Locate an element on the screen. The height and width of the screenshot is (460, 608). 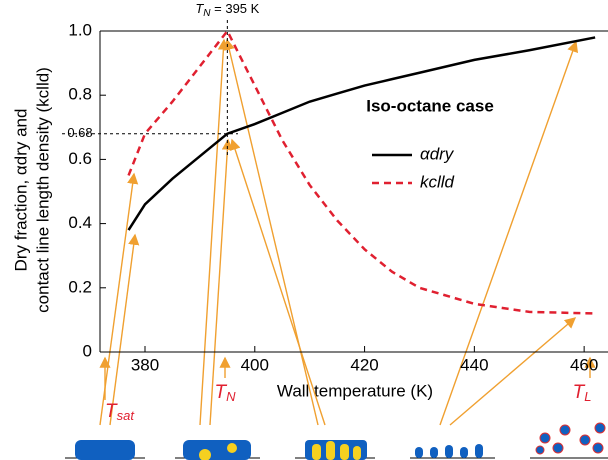
x-tick-label: 460 is located at coordinates (584, 364).